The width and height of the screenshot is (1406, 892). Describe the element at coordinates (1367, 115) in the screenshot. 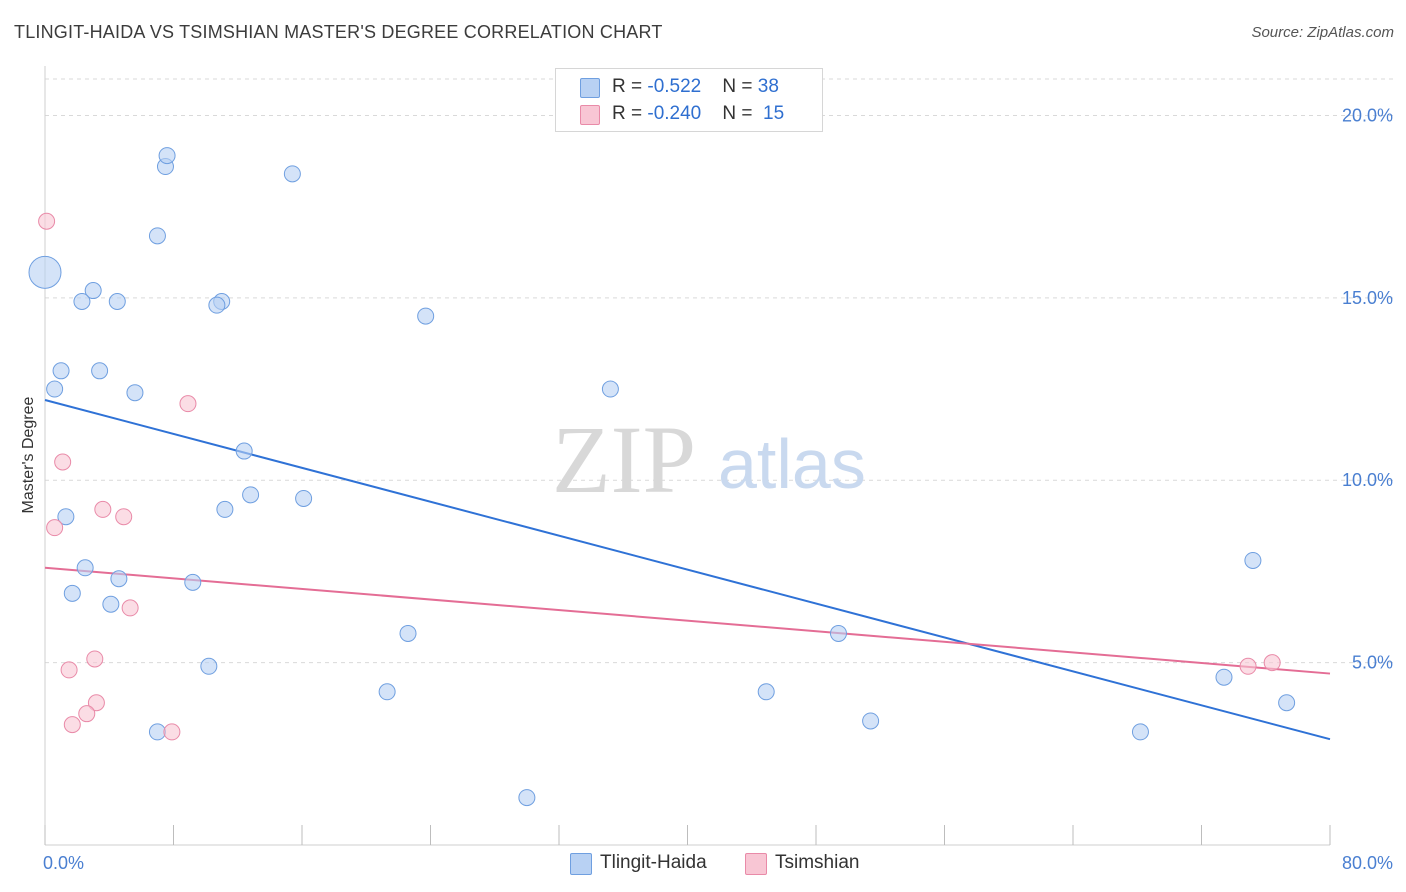

I see `y-tick-label: 20.0%` at that location.